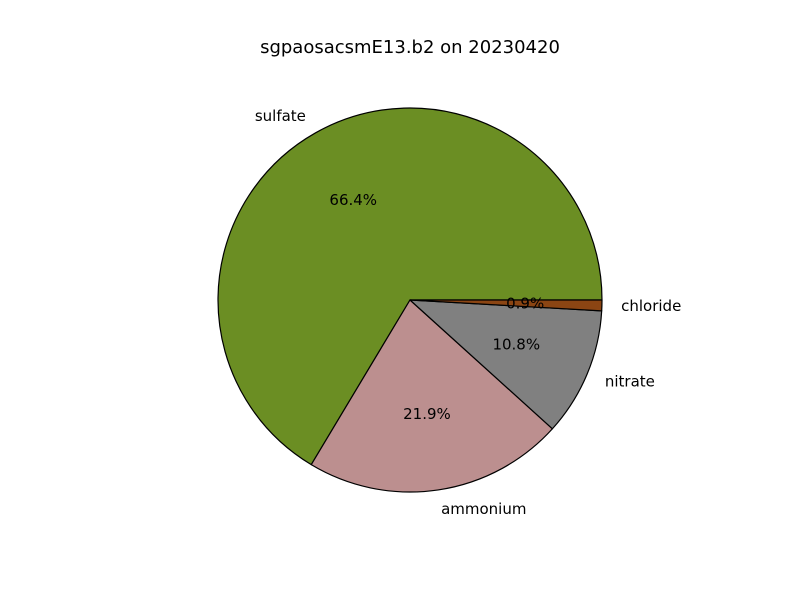  Describe the element at coordinates (353, 200) in the screenshot. I see `pct-label-sulfate: 66.4%` at that location.